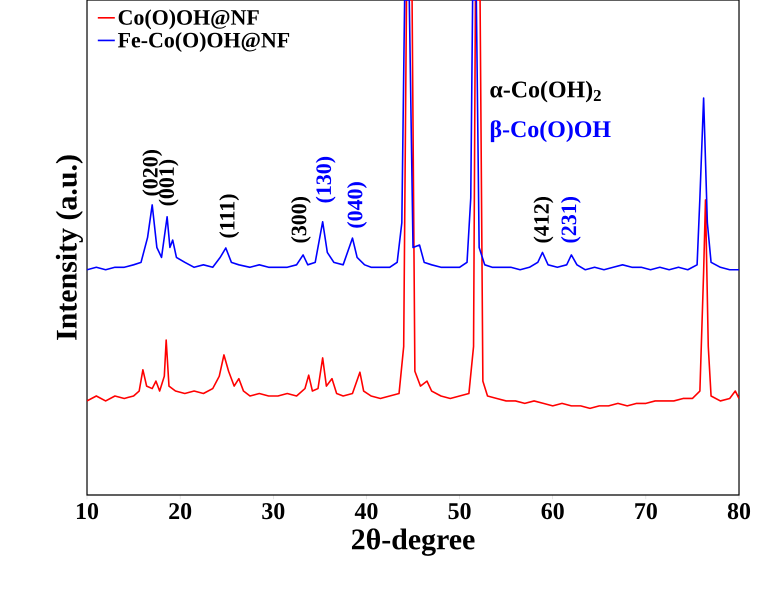  Describe the element at coordinates (739, 511) in the screenshot. I see `x-tick-label: 80` at that location.